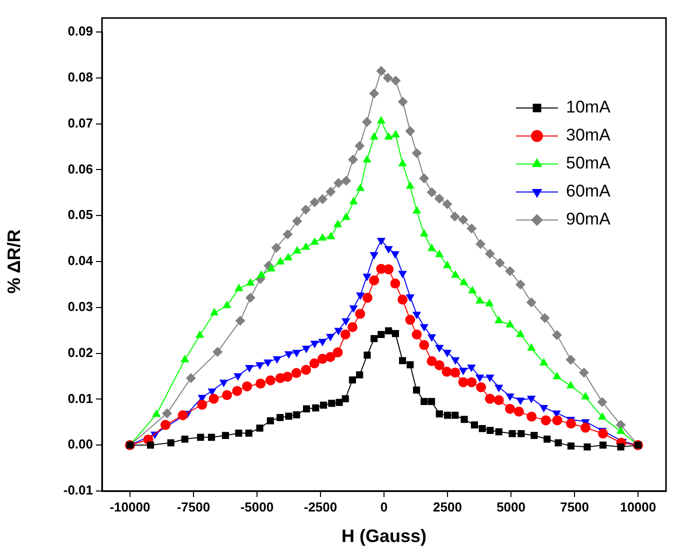  Describe the element at coordinates (193, 506) in the screenshot. I see `x-tick-label: -7500` at that location.